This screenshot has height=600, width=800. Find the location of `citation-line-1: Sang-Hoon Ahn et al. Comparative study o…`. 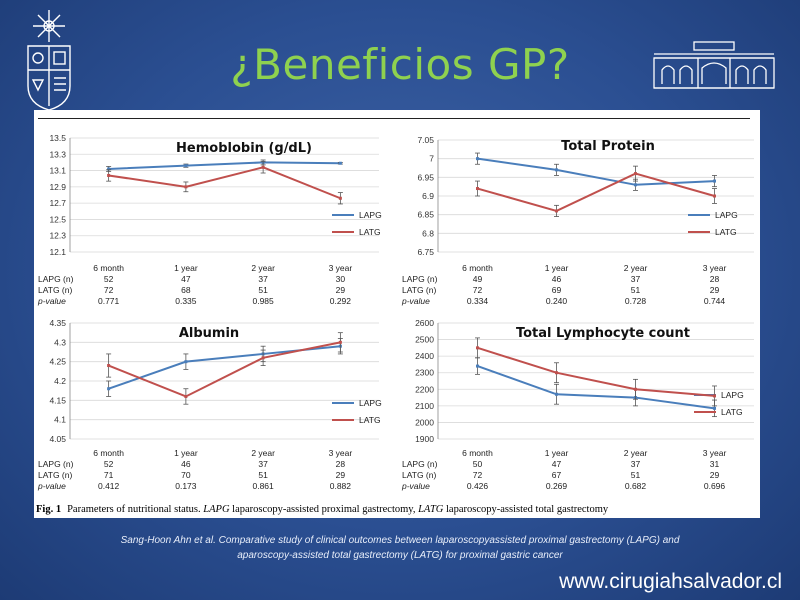

citation-line-1: Sang-Hoon Ahn et al. Comparative study o… is located at coordinates (400, 540).